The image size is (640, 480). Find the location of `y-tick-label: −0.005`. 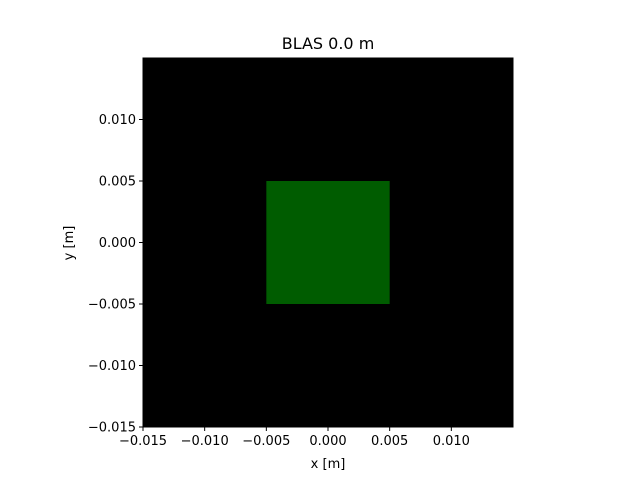

y-tick-label: −0.005 is located at coordinates (112, 305).